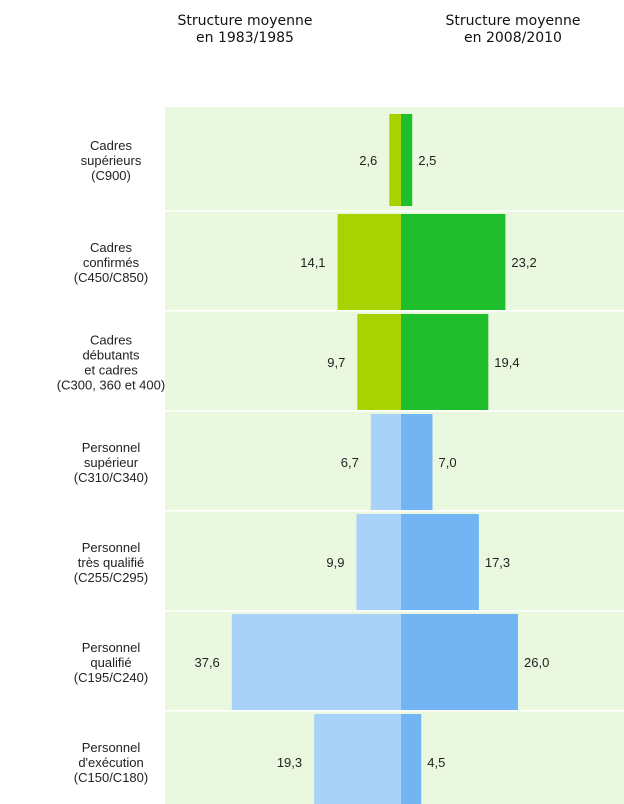 This screenshot has width=624, height=804. I want to click on header-right: Structure moyenne en 2008/2010, so click(513, 30).